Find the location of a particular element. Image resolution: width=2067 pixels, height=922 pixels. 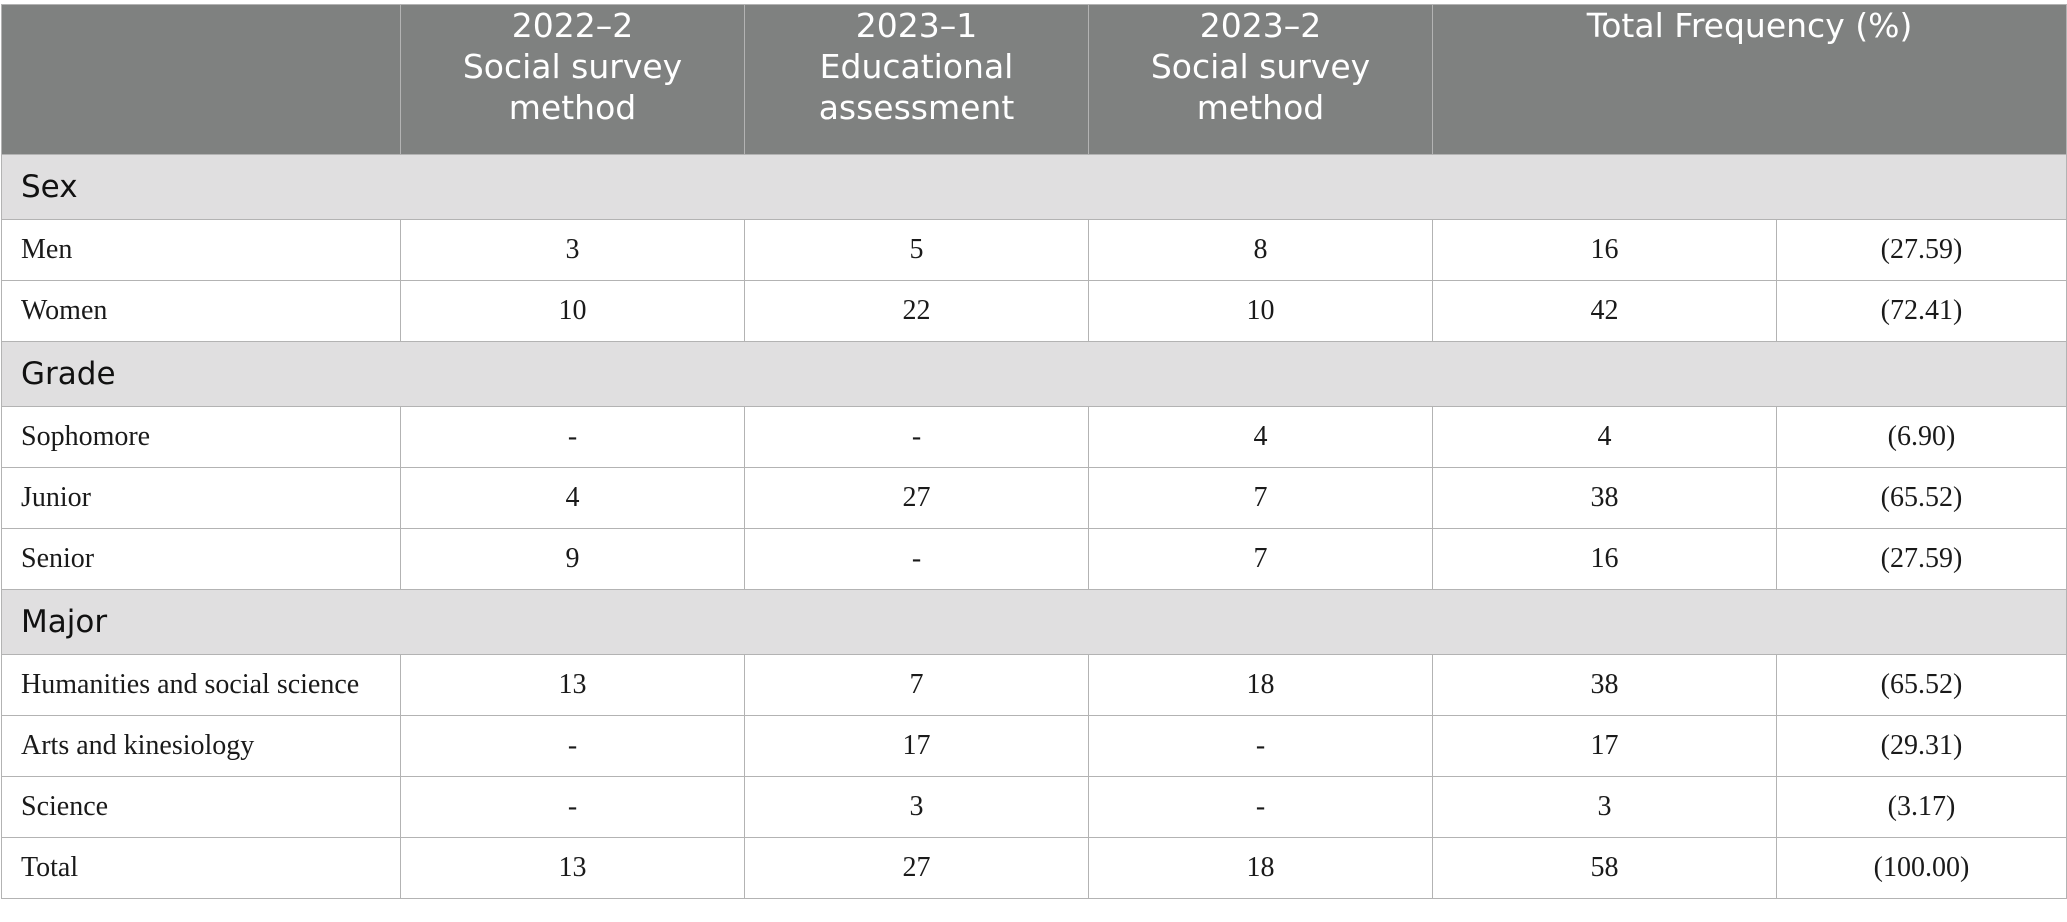

row-label: Humanities and social science is located at coordinates (201, 685).